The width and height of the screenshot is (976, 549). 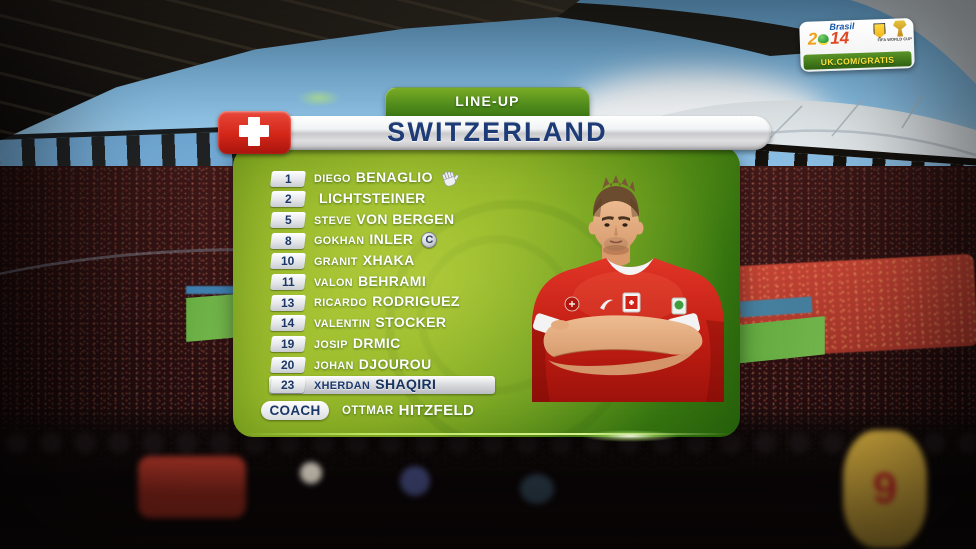 I want to click on player-row: 11 VALON BEHRAMI, so click(x=486, y=281).